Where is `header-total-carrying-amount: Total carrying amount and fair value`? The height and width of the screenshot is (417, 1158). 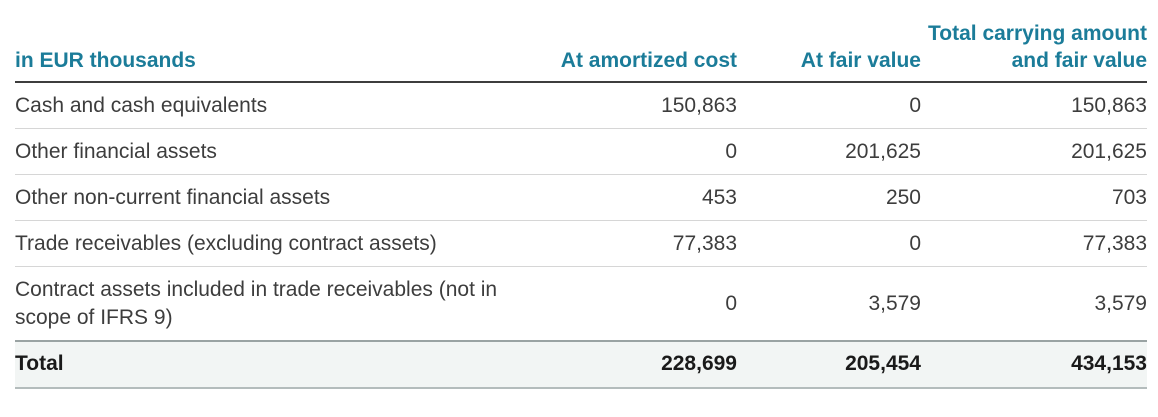 header-total-carrying-amount: Total carrying amount and fair value is located at coordinates (1034, 45).